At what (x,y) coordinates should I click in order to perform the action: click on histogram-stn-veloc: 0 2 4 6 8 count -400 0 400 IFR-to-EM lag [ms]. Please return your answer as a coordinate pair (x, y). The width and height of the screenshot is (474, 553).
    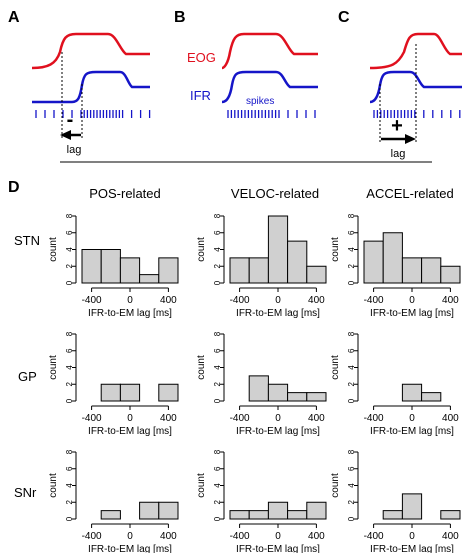
    Looking at the image, I should click on (261, 266).